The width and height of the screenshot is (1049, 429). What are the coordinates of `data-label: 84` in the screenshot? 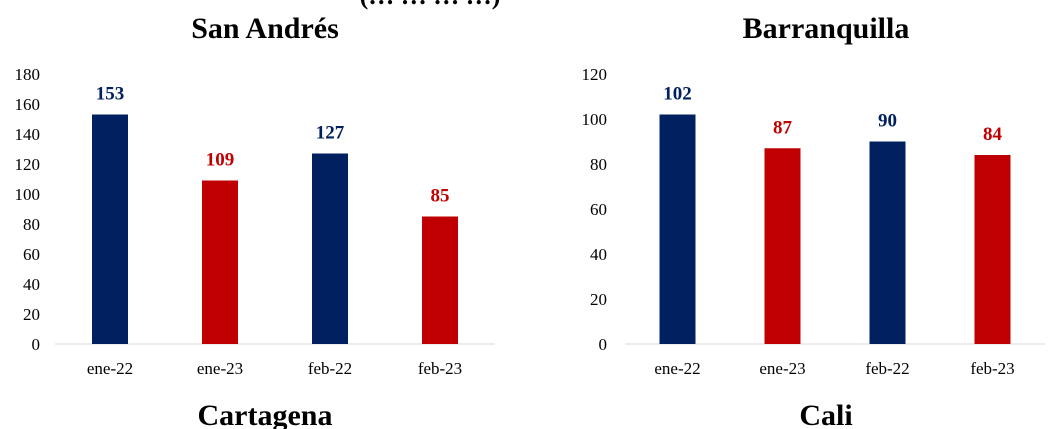 It's located at (993, 134).